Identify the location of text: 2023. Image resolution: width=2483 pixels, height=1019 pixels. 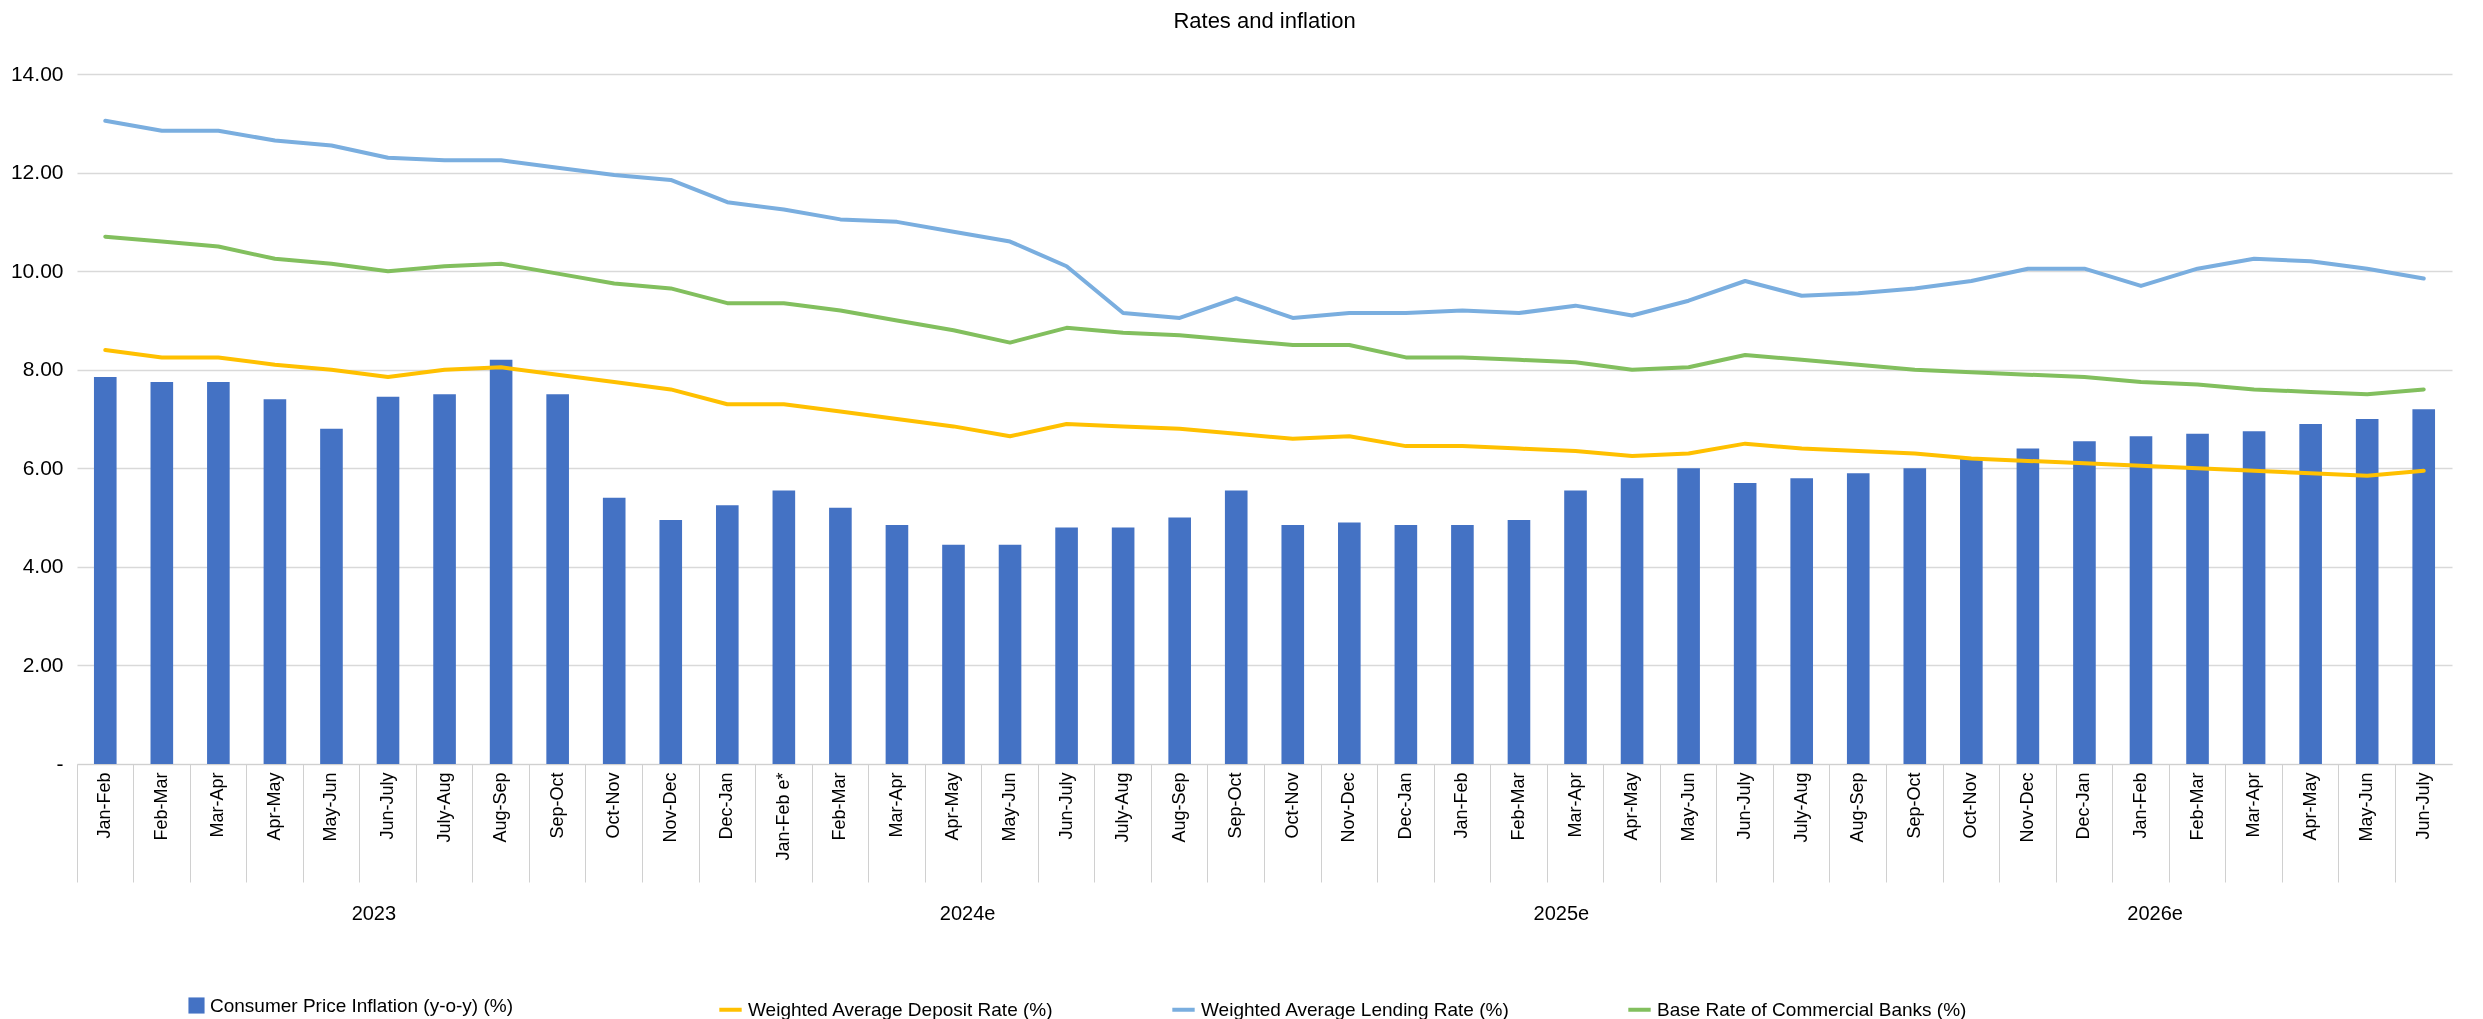
(374, 913).